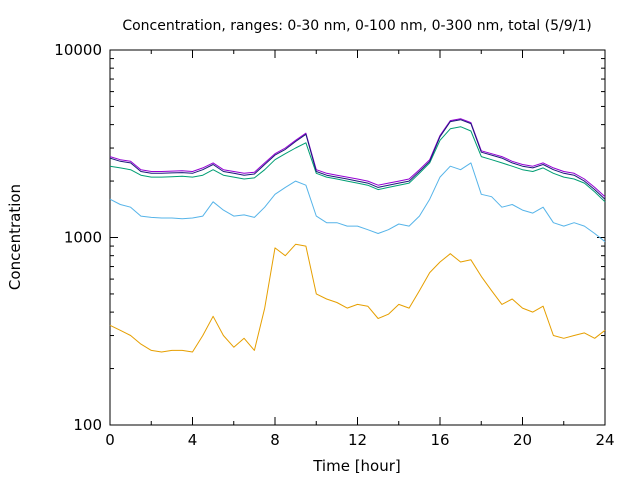  I want to click on x-tick-label: 12, so click(357, 440).